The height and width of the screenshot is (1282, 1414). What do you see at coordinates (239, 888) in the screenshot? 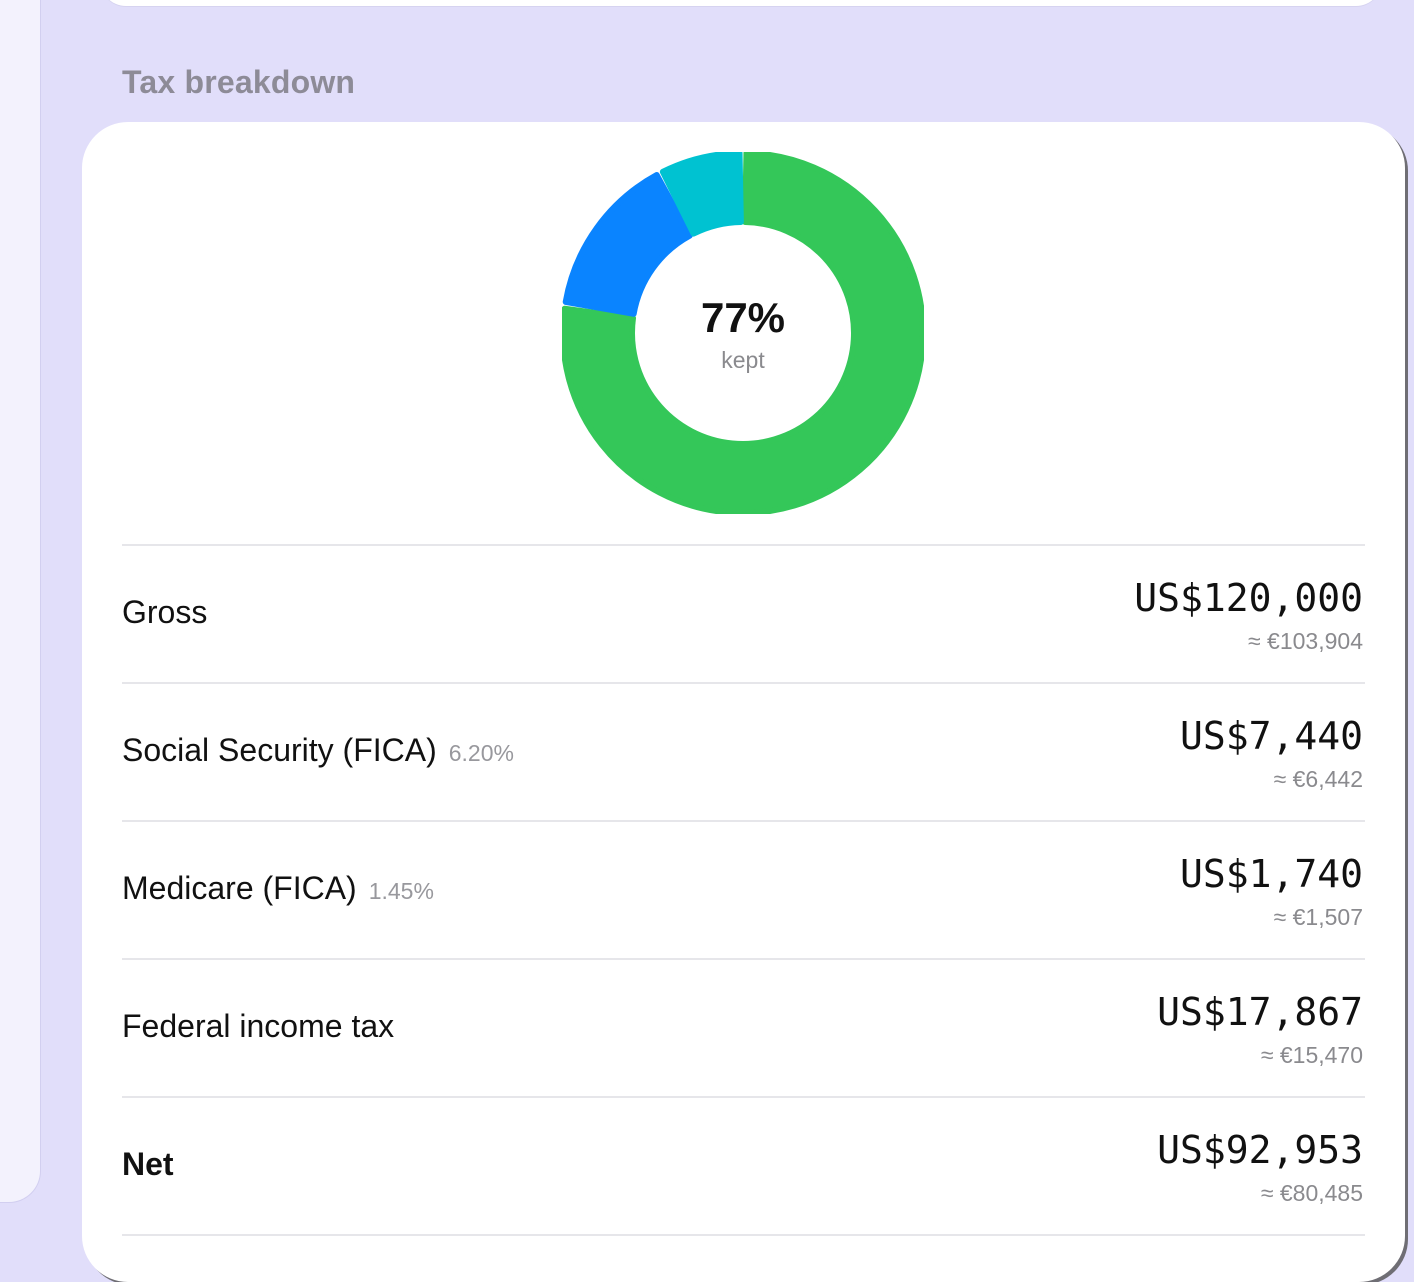
I see `row-label-text: Medicare (FICA)` at bounding box center [239, 888].